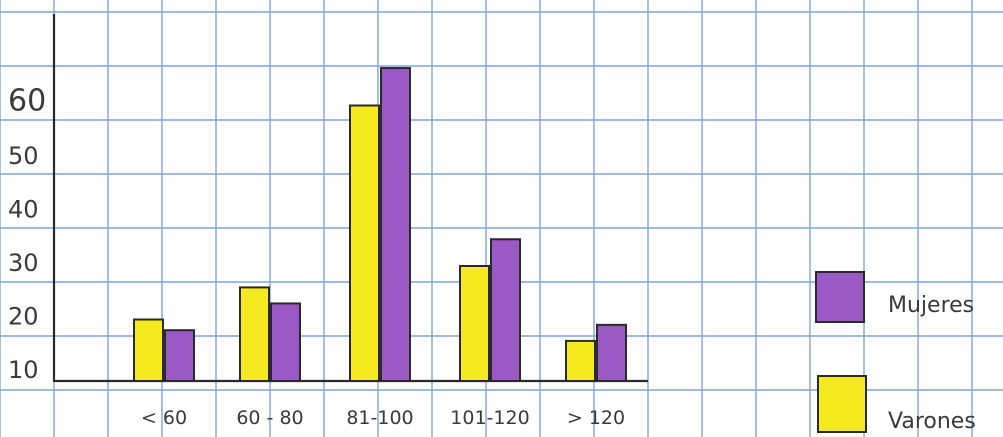 The image size is (1003, 437). Describe the element at coordinates (931, 305) in the screenshot. I see `legend-label-mujeres: Mujeres` at that location.